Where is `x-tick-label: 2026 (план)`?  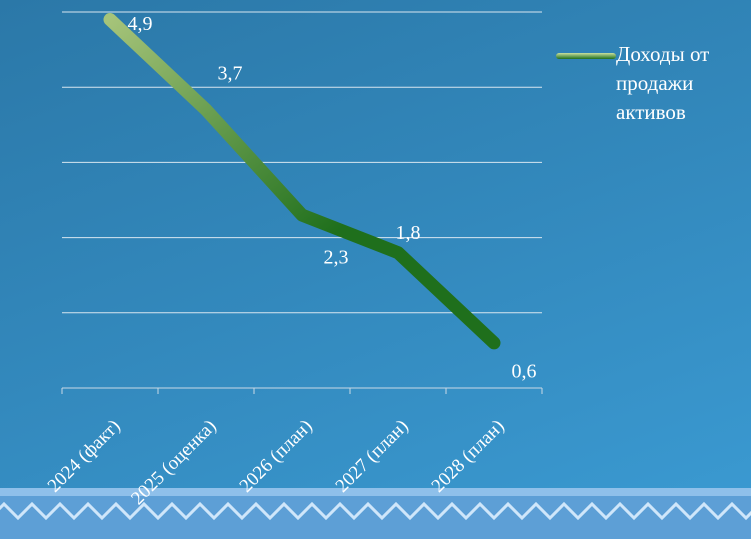 x-tick-label: 2026 (план) is located at coordinates (276, 456).